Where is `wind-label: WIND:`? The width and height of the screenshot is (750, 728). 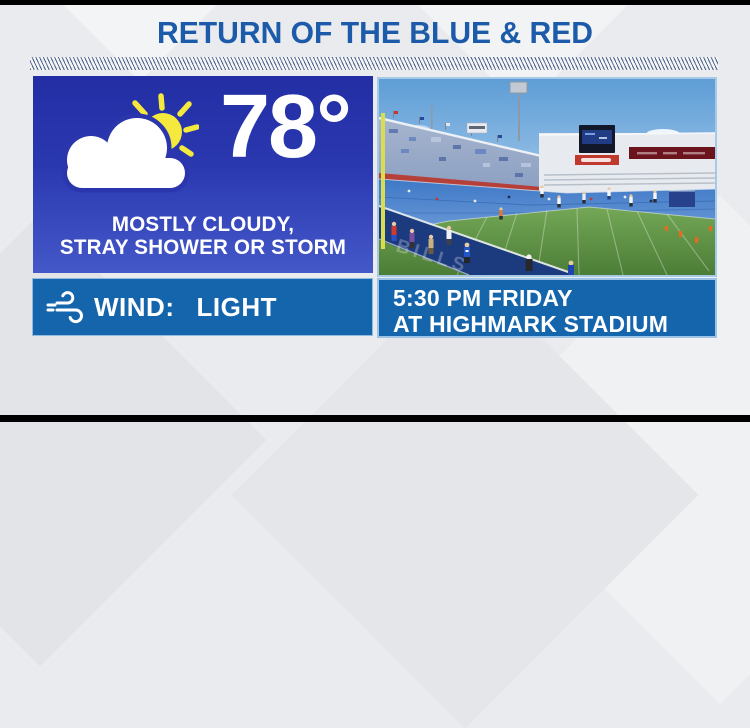
wind-label: WIND: is located at coordinates (134, 306).